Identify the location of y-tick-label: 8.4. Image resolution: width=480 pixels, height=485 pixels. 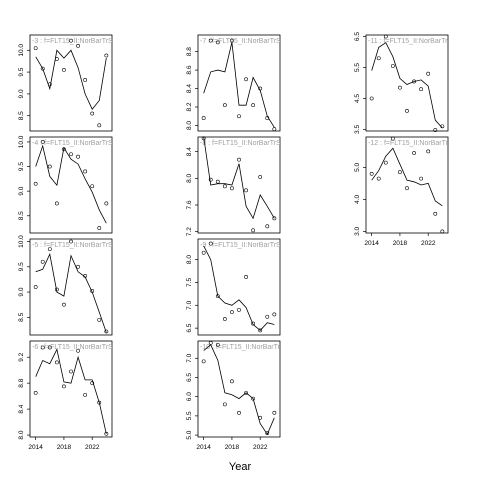
(21, 408).